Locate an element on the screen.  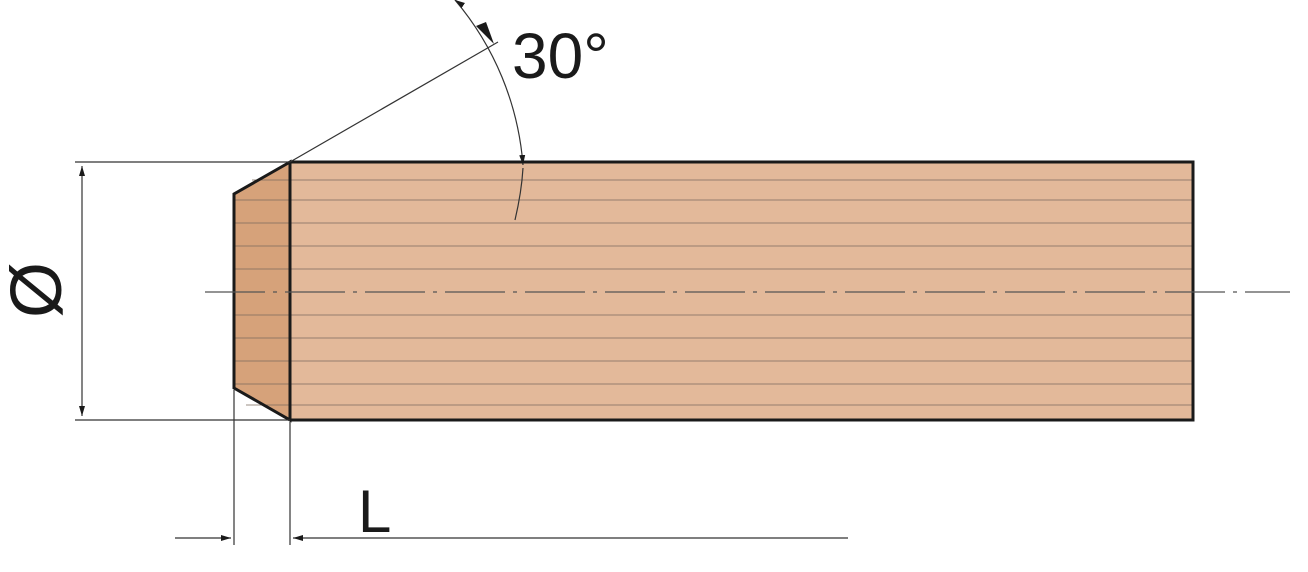
diameter-symbol-label: Ø is located at coordinates (38, 290).